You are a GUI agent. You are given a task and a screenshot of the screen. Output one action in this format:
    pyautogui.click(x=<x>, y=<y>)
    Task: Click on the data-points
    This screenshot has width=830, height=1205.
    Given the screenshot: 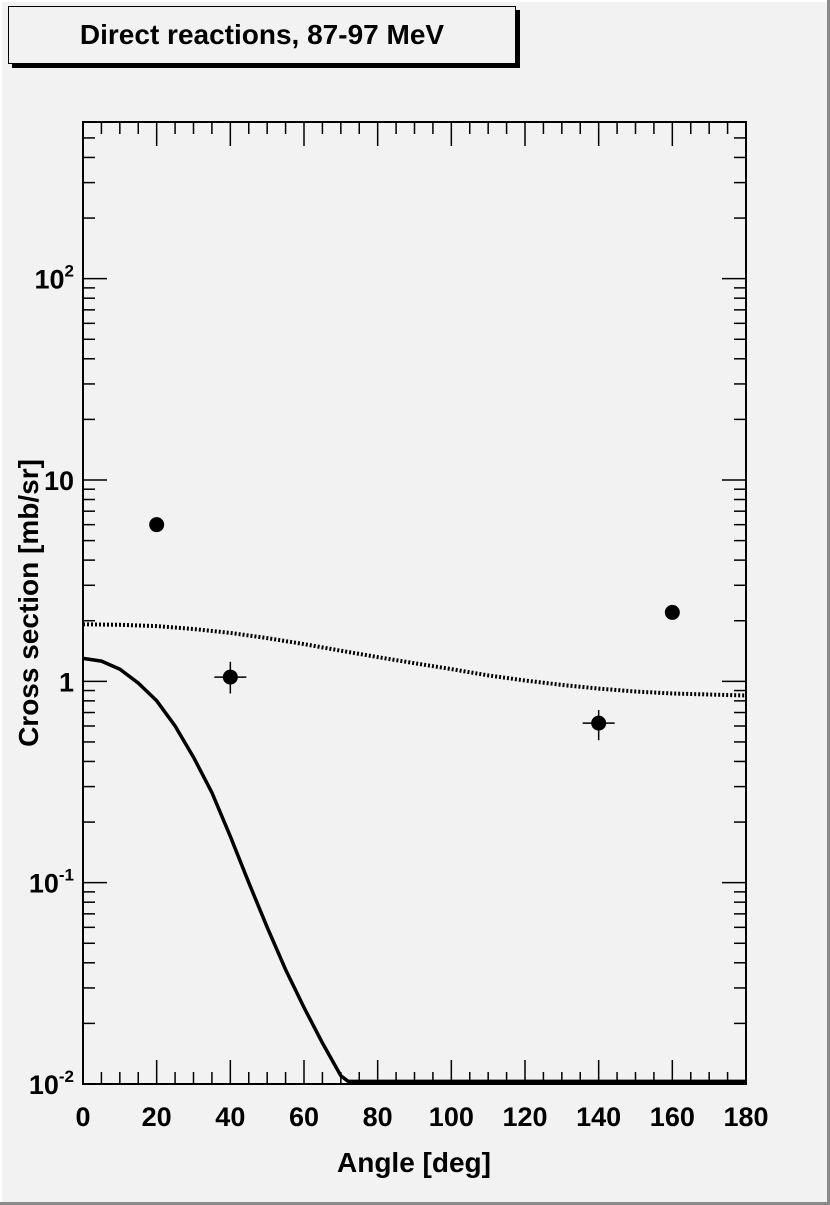 What is the action you would take?
    pyautogui.click(x=414, y=629)
    